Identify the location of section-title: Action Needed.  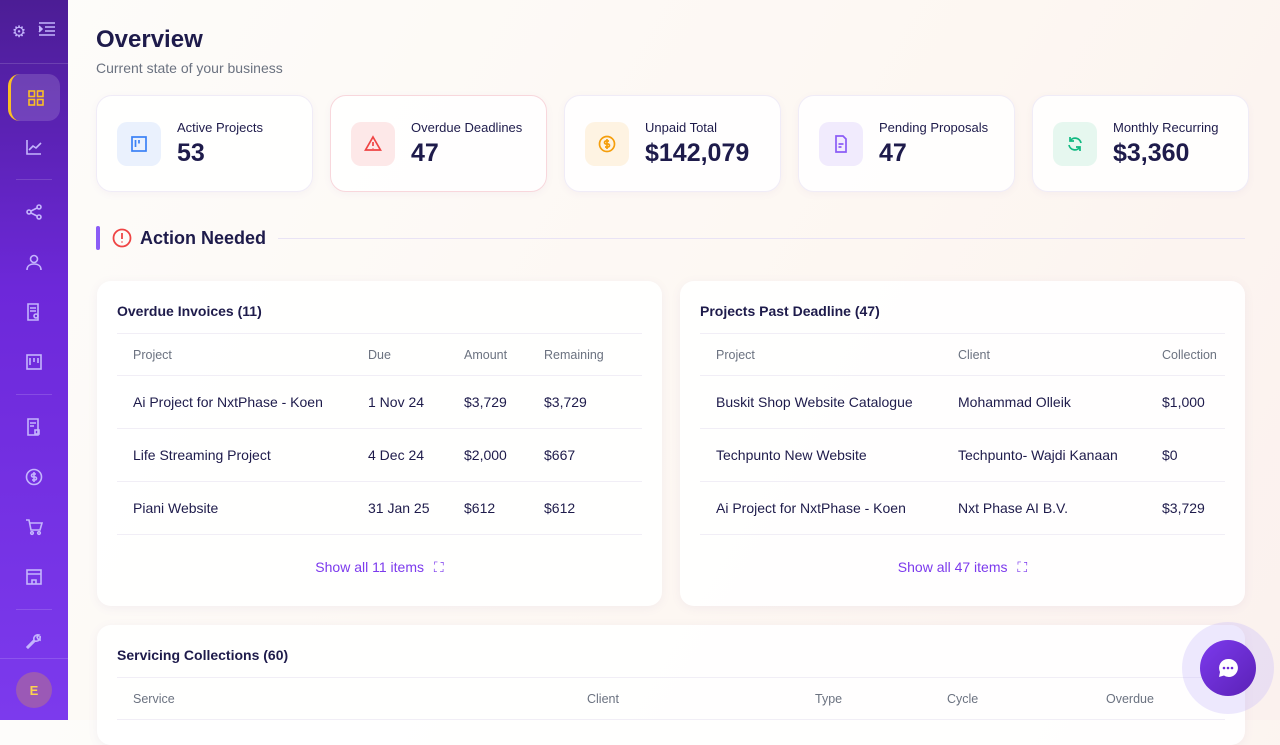
(203, 237).